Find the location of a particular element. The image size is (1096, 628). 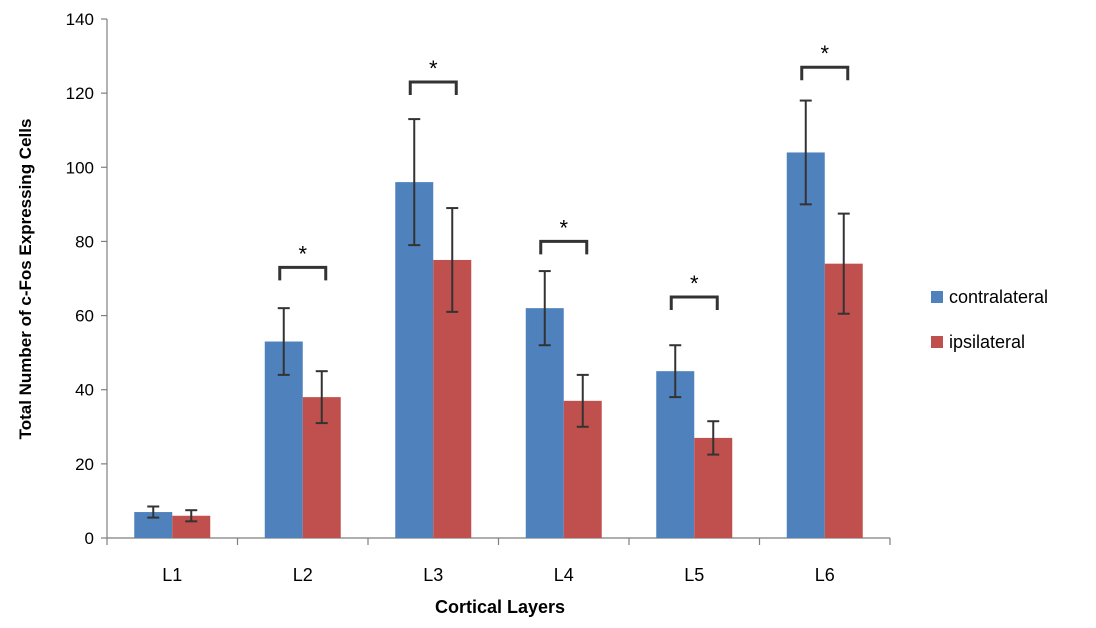

x-tick-label: L3 is located at coordinates (433, 575).